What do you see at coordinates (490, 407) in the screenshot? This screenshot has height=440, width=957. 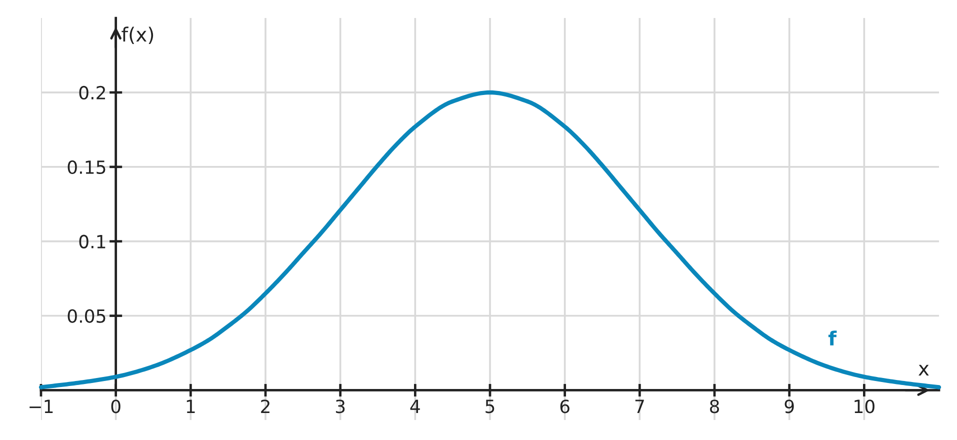 I see `x-tick-label: 5` at bounding box center [490, 407].